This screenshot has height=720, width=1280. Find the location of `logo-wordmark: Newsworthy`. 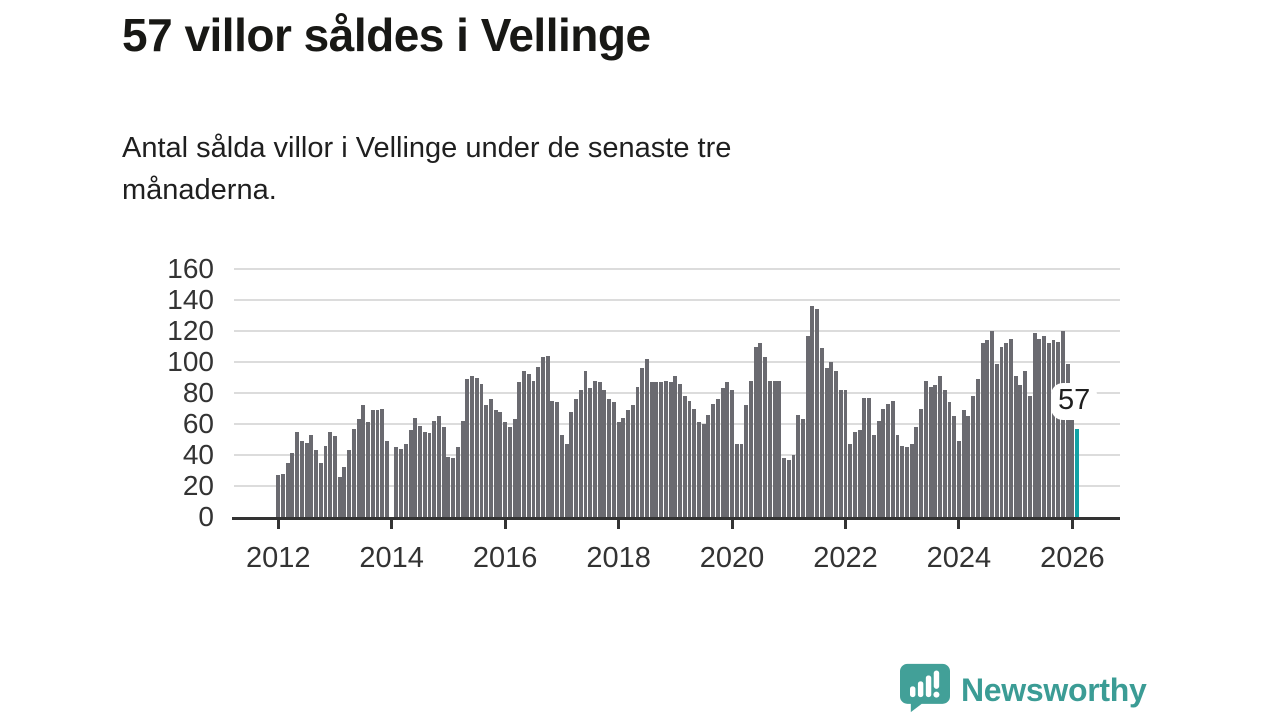

logo-wordmark: Newsworthy is located at coordinates (1054, 689).